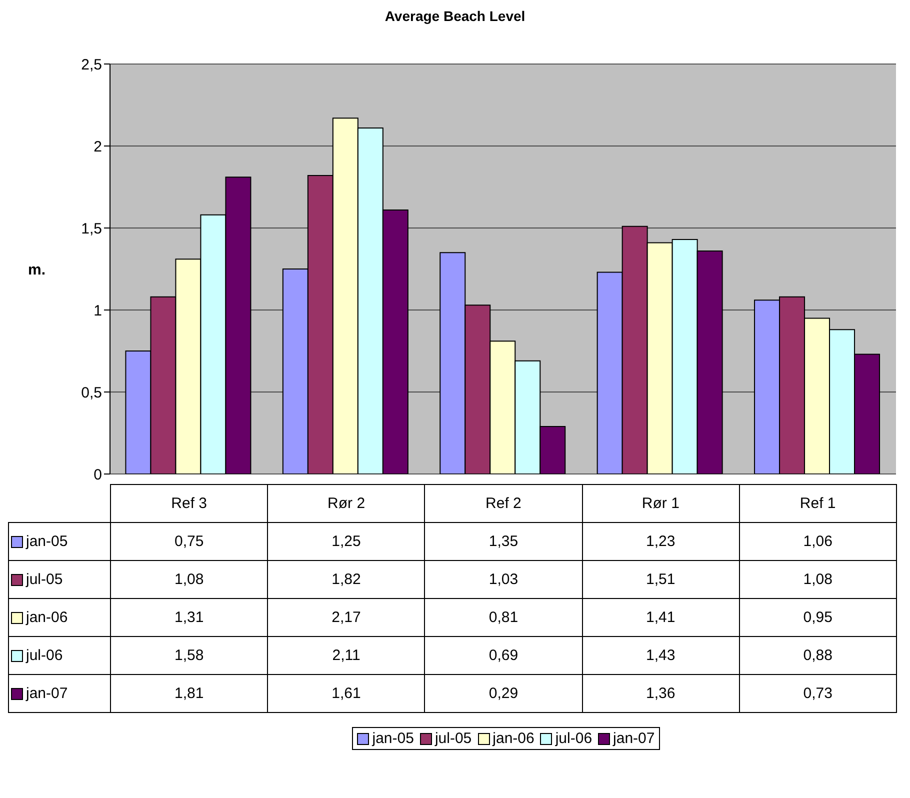 This screenshot has width=910, height=798. What do you see at coordinates (633, 738) in the screenshot?
I see `legend-label: jan-07` at bounding box center [633, 738].